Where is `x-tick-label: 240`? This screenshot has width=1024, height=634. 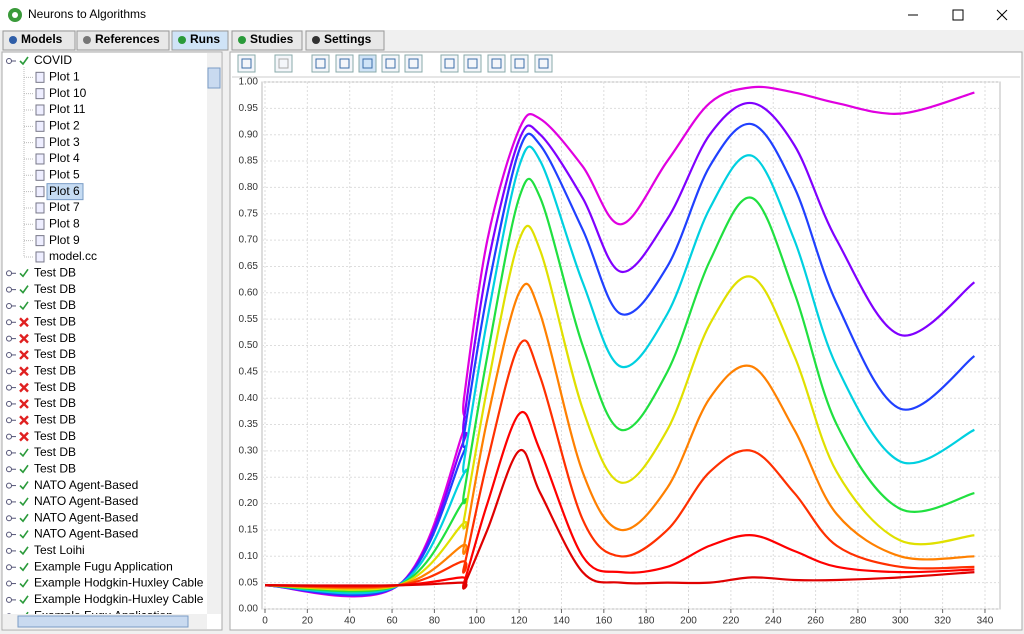 x-tick-label: 240 is located at coordinates (773, 621).